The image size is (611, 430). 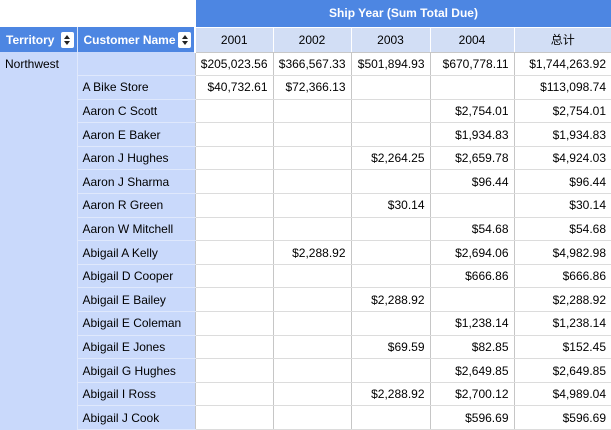 I want to click on value-cell: $96.44, so click(x=471, y=182).